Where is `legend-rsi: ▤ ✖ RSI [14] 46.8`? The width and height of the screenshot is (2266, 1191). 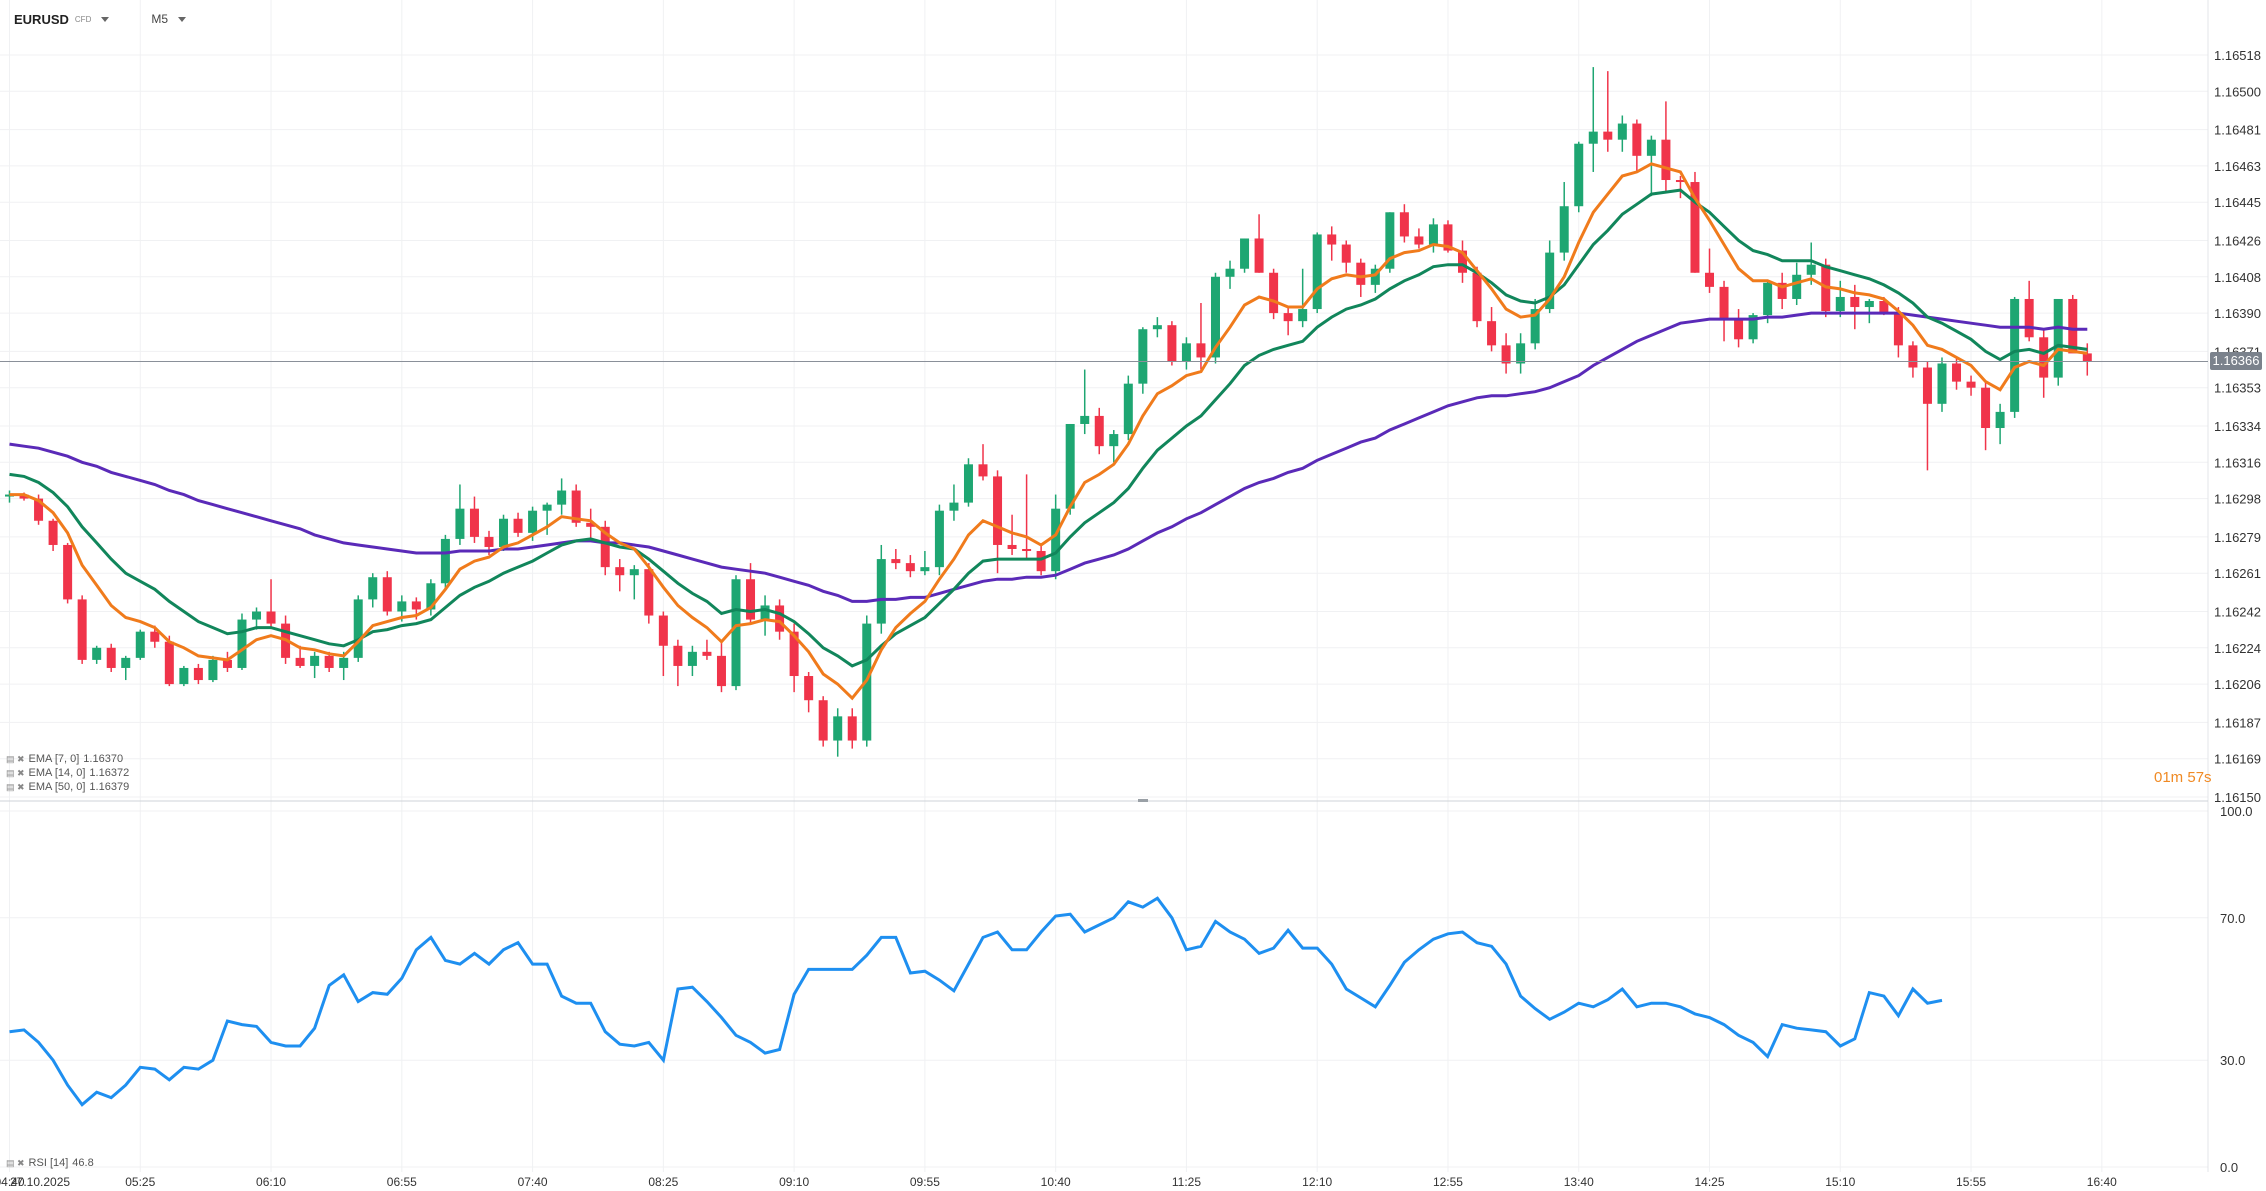 legend-rsi: ▤ ✖ RSI [14] 46.8 is located at coordinates (50, 1163).